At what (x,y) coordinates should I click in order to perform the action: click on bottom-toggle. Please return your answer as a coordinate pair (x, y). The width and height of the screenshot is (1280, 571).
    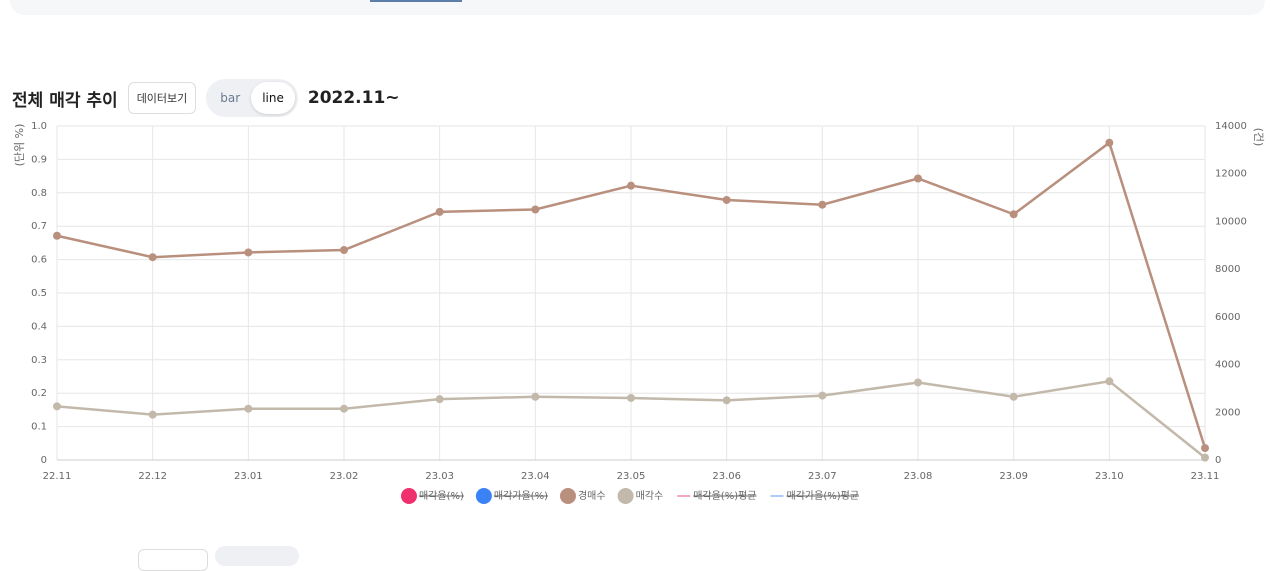
    Looking at the image, I should click on (257, 556).